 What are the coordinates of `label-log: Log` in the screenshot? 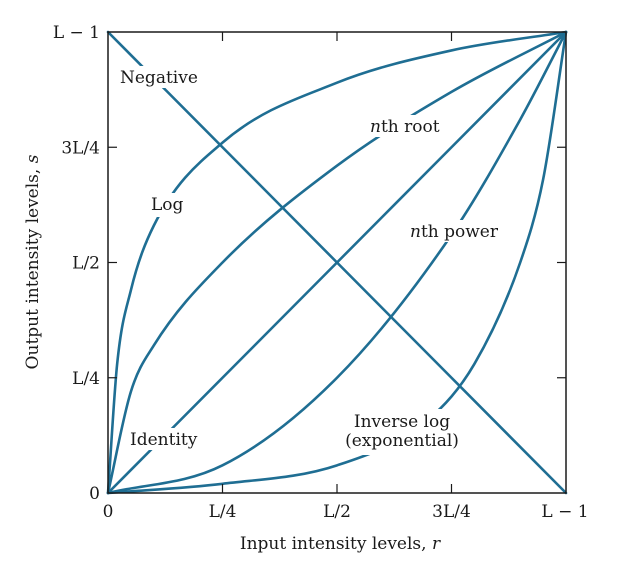 It's located at (167, 205).